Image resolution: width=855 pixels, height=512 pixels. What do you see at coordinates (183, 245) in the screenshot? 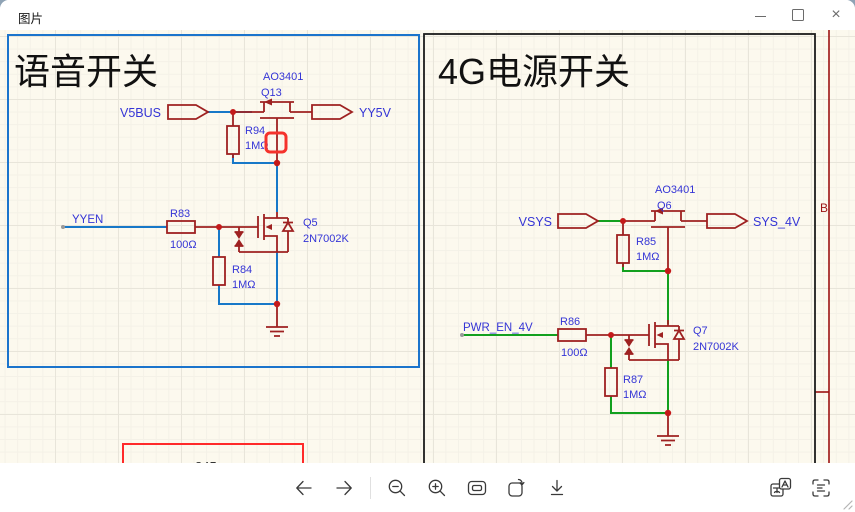
I see `r83-val-label: 100Ω` at bounding box center [183, 245].